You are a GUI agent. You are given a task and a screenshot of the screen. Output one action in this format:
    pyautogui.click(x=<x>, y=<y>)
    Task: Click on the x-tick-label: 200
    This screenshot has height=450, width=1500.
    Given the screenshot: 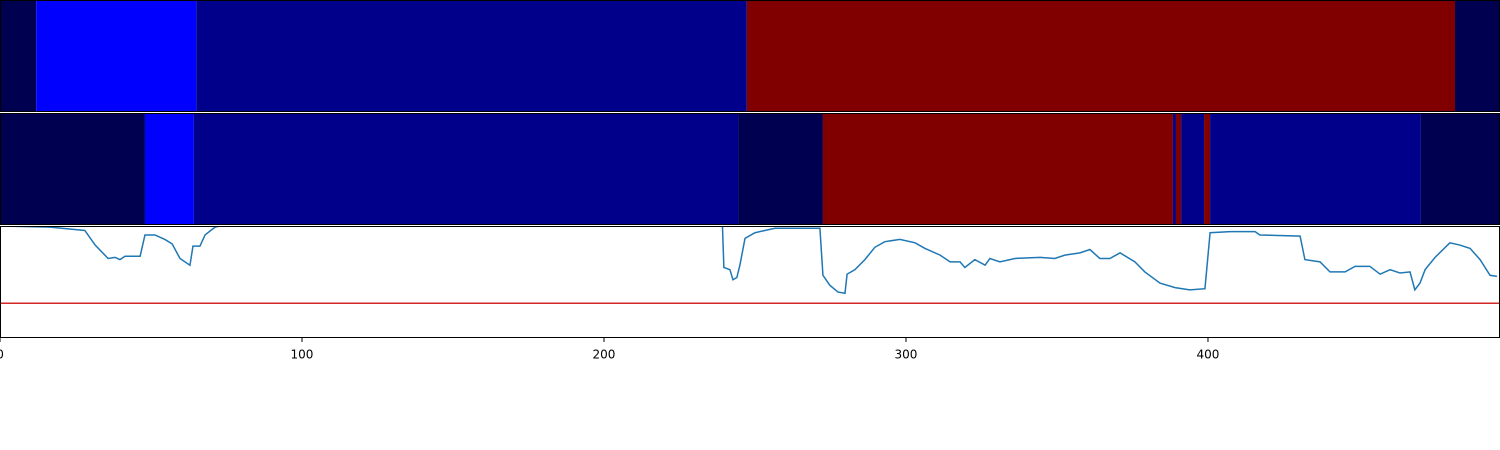 What is the action you would take?
    pyautogui.click(x=604, y=355)
    